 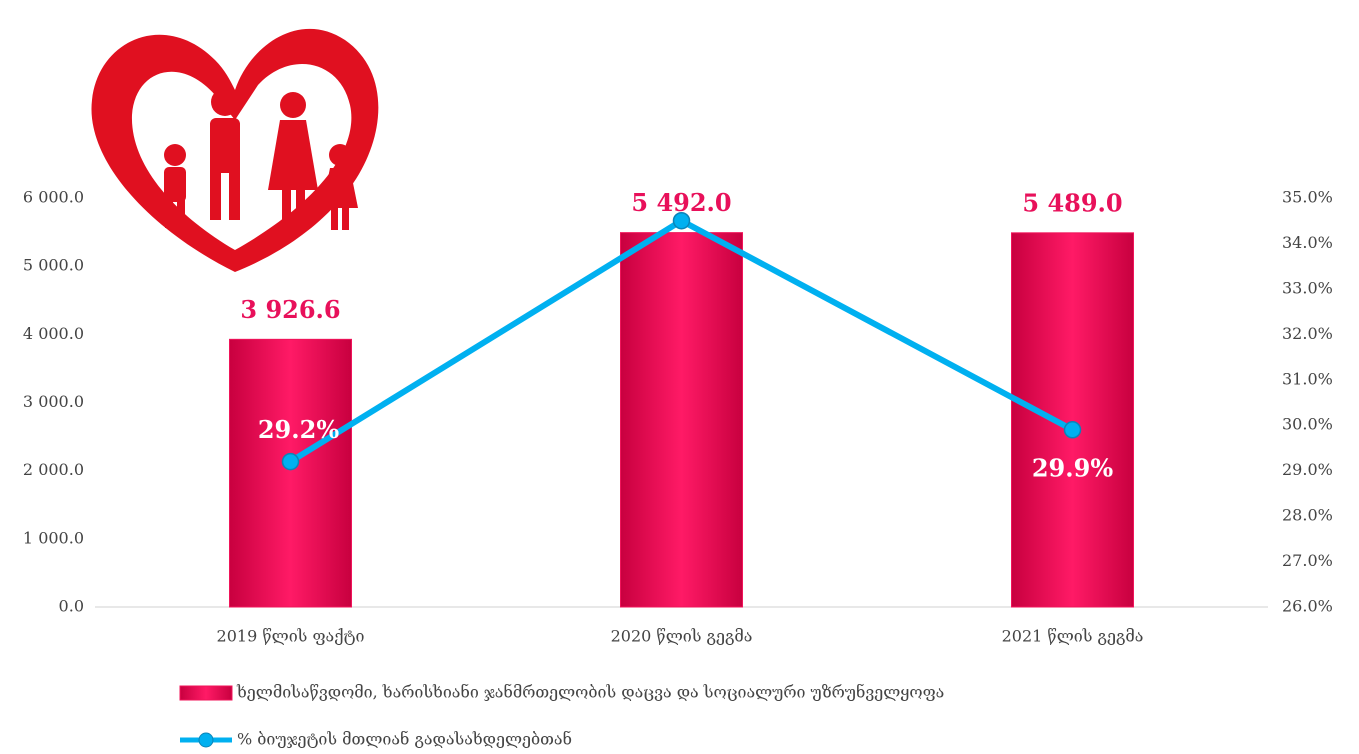 What do you see at coordinates (1307, 333) in the screenshot?
I see `y2-tick-label: 32.0%` at bounding box center [1307, 333].